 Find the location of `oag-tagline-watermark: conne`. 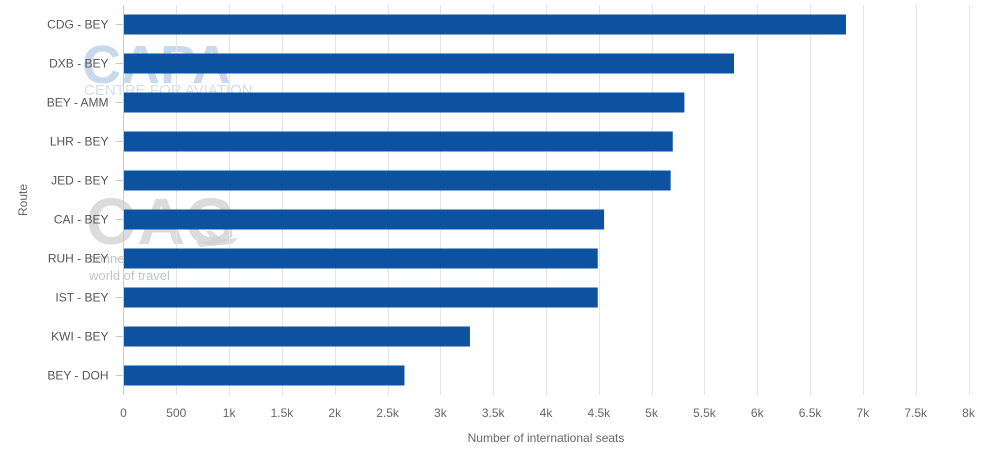

oag-tagline-watermark: conne is located at coordinates (106, 258).